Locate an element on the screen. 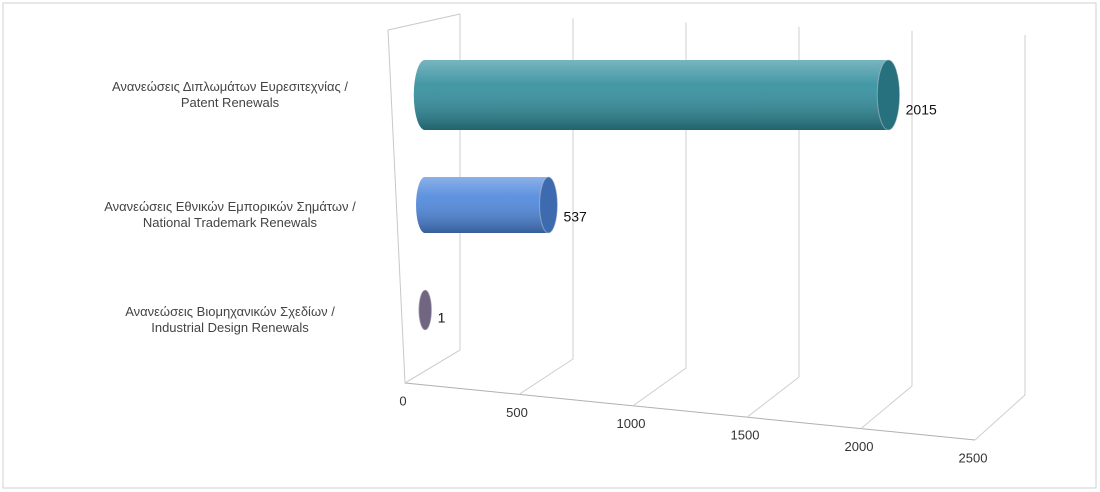 The height and width of the screenshot is (492, 1100). value-label: 1 is located at coordinates (442, 318).